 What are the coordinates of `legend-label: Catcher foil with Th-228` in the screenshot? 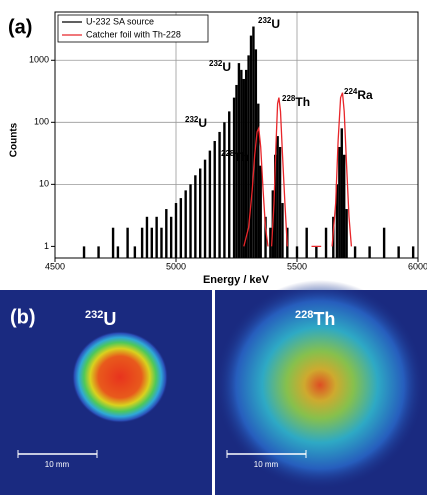 It's located at (133, 34).